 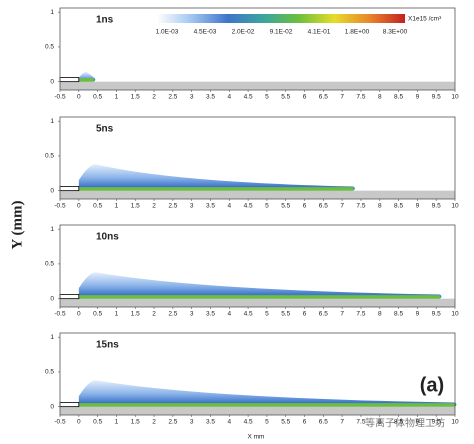 What do you see at coordinates (107, 237) in the screenshot?
I see `panel-time: 10ns` at bounding box center [107, 237].